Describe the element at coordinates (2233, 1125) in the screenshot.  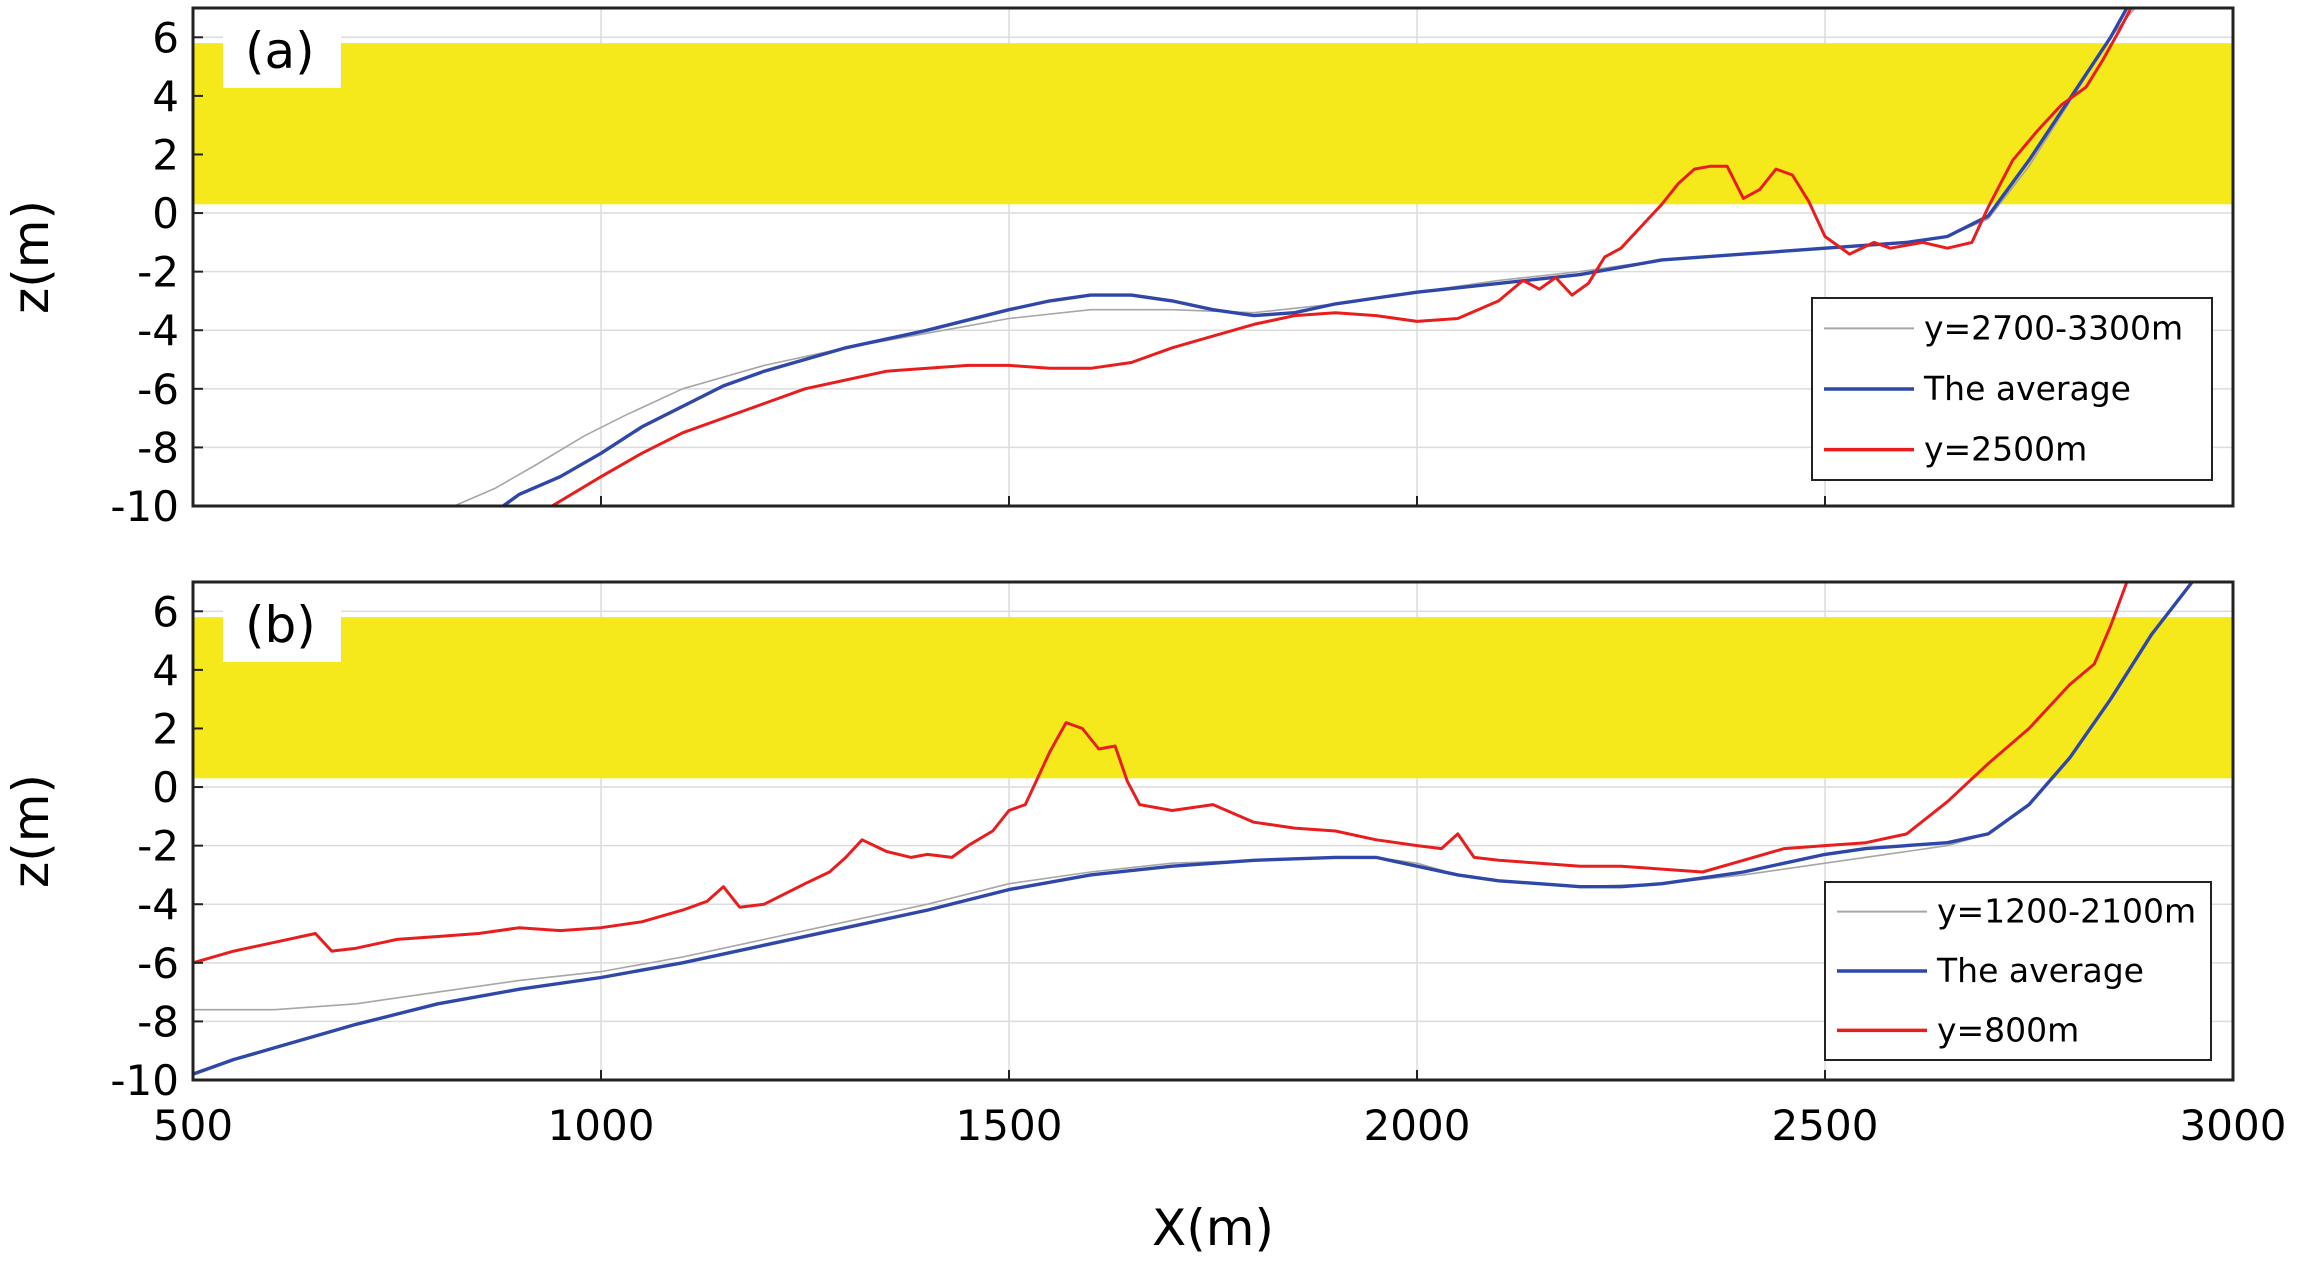
I see `x-tick-label: 3000` at that location.